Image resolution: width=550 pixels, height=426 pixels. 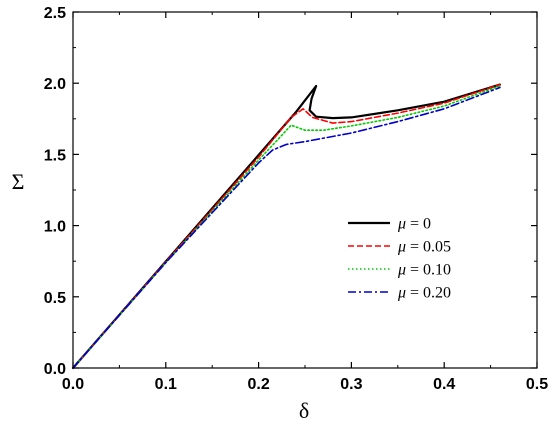 I want to click on legend: μ = 0 μ = 0.05 μ = 0.10 μ = 0.20, so click(x=399, y=259).